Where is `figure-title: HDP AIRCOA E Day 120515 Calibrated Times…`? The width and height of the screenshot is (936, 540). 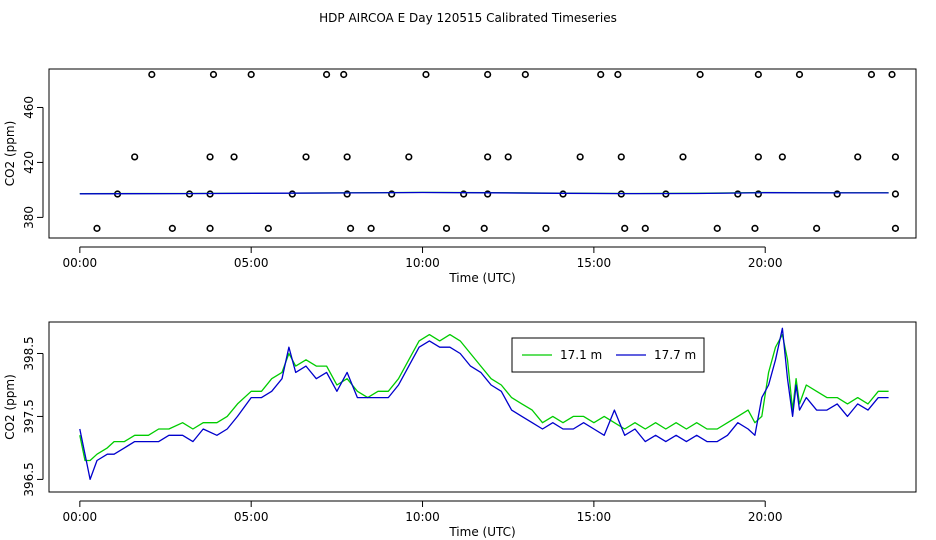
figure-title: HDP AIRCOA E Day 120515 Calibrated Times… is located at coordinates (468, 18).